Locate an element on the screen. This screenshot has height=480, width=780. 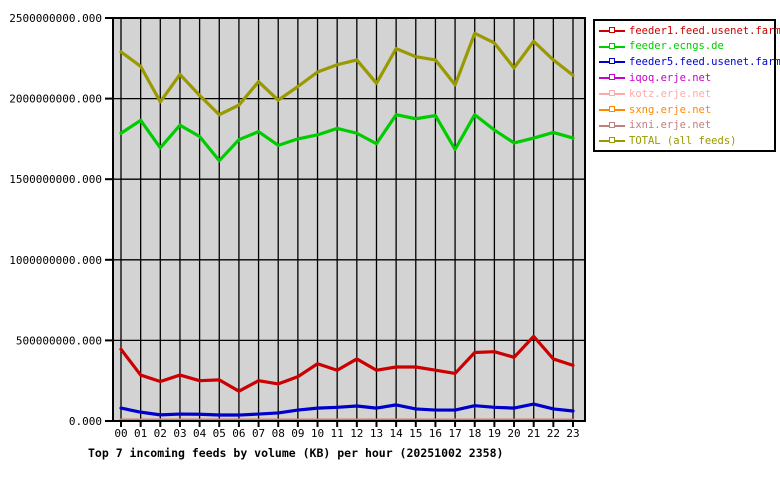
legend-label: feeder1.feed.usenet.farm is located at coordinates (704, 30).